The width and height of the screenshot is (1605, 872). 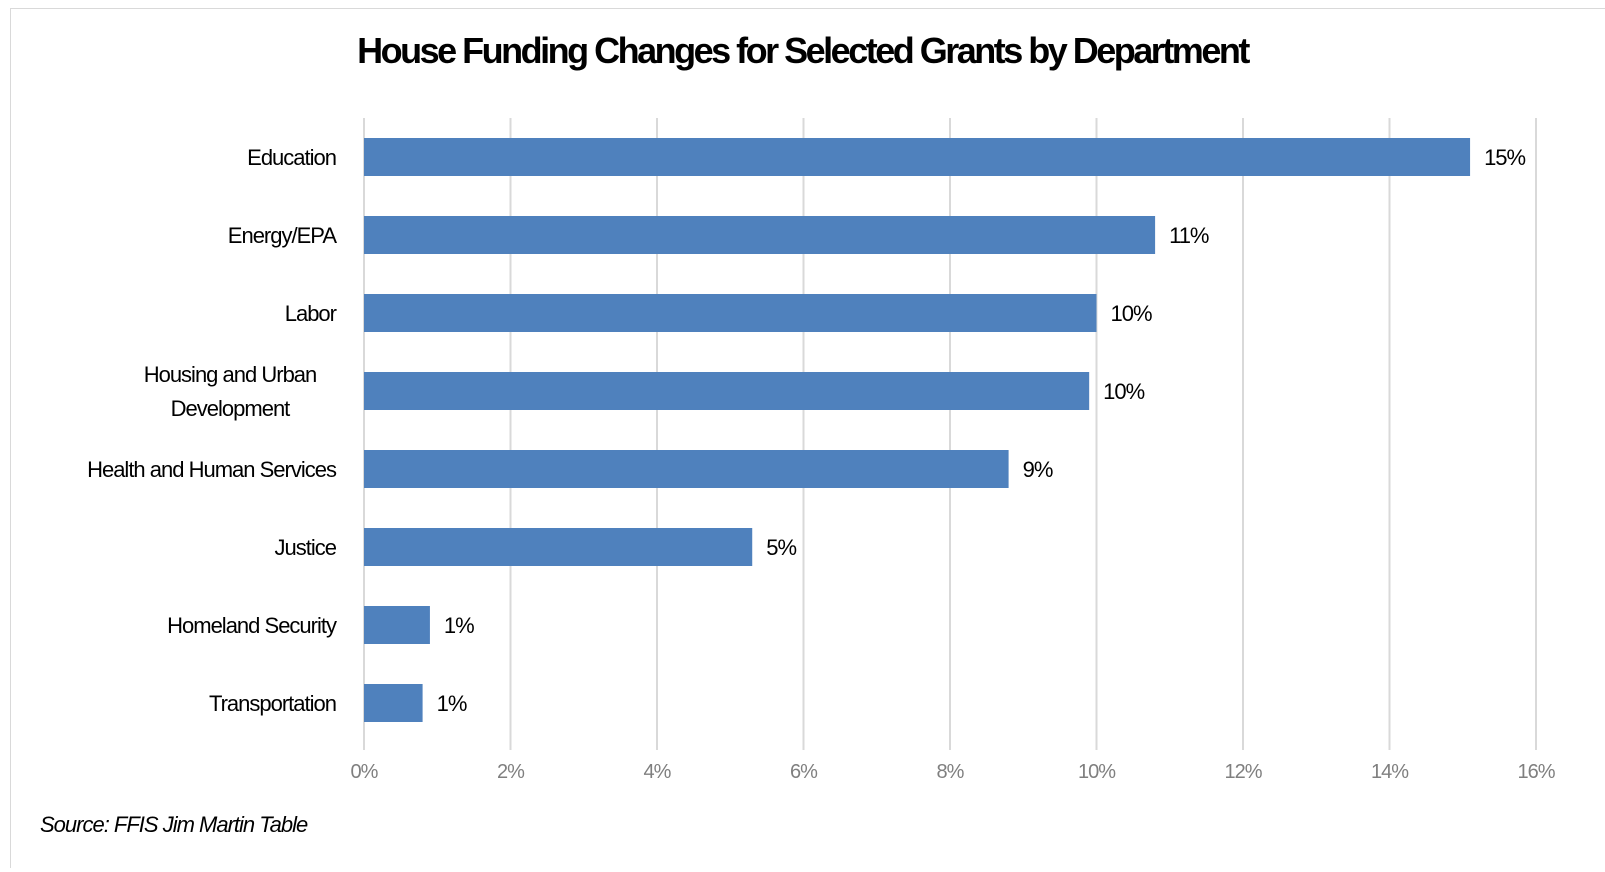 What do you see at coordinates (272, 703) in the screenshot?
I see `category-label: Transportation` at bounding box center [272, 703].